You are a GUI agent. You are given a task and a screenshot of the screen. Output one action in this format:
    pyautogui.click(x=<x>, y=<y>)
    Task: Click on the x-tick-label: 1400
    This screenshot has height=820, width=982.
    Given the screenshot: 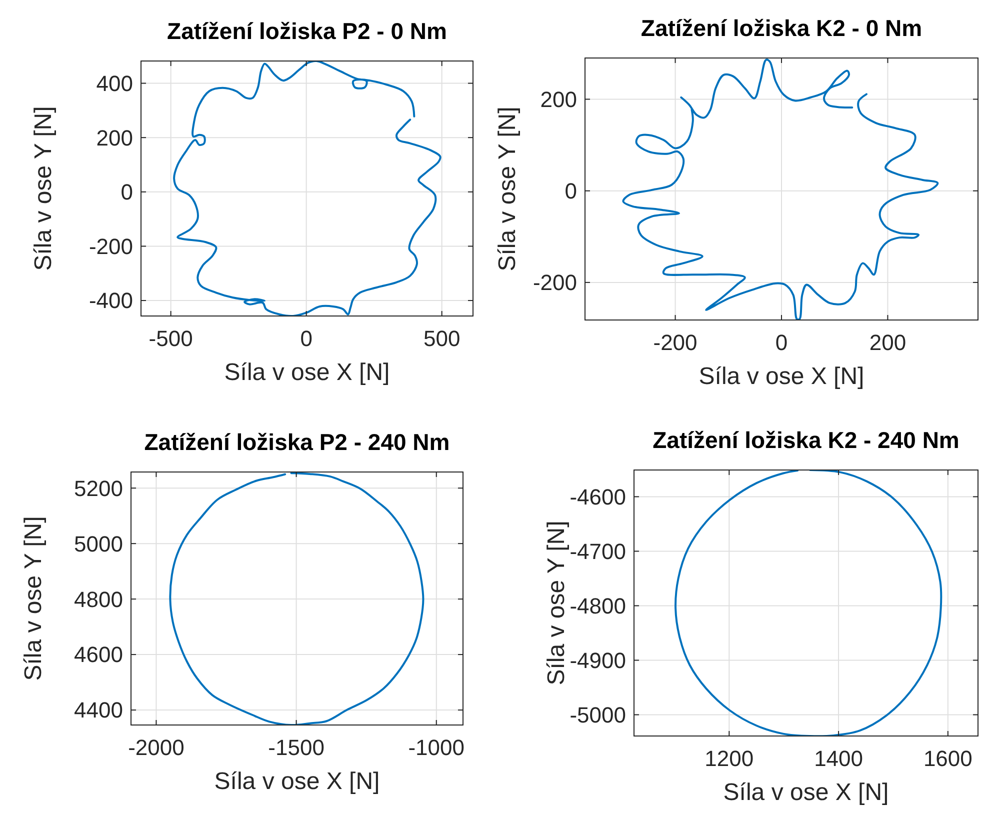 What is the action you would take?
    pyautogui.click(x=839, y=758)
    